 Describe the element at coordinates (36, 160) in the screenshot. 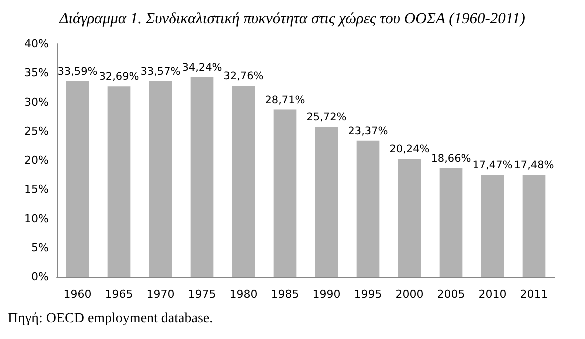

I see `y-tick-label: 20%` at that location.